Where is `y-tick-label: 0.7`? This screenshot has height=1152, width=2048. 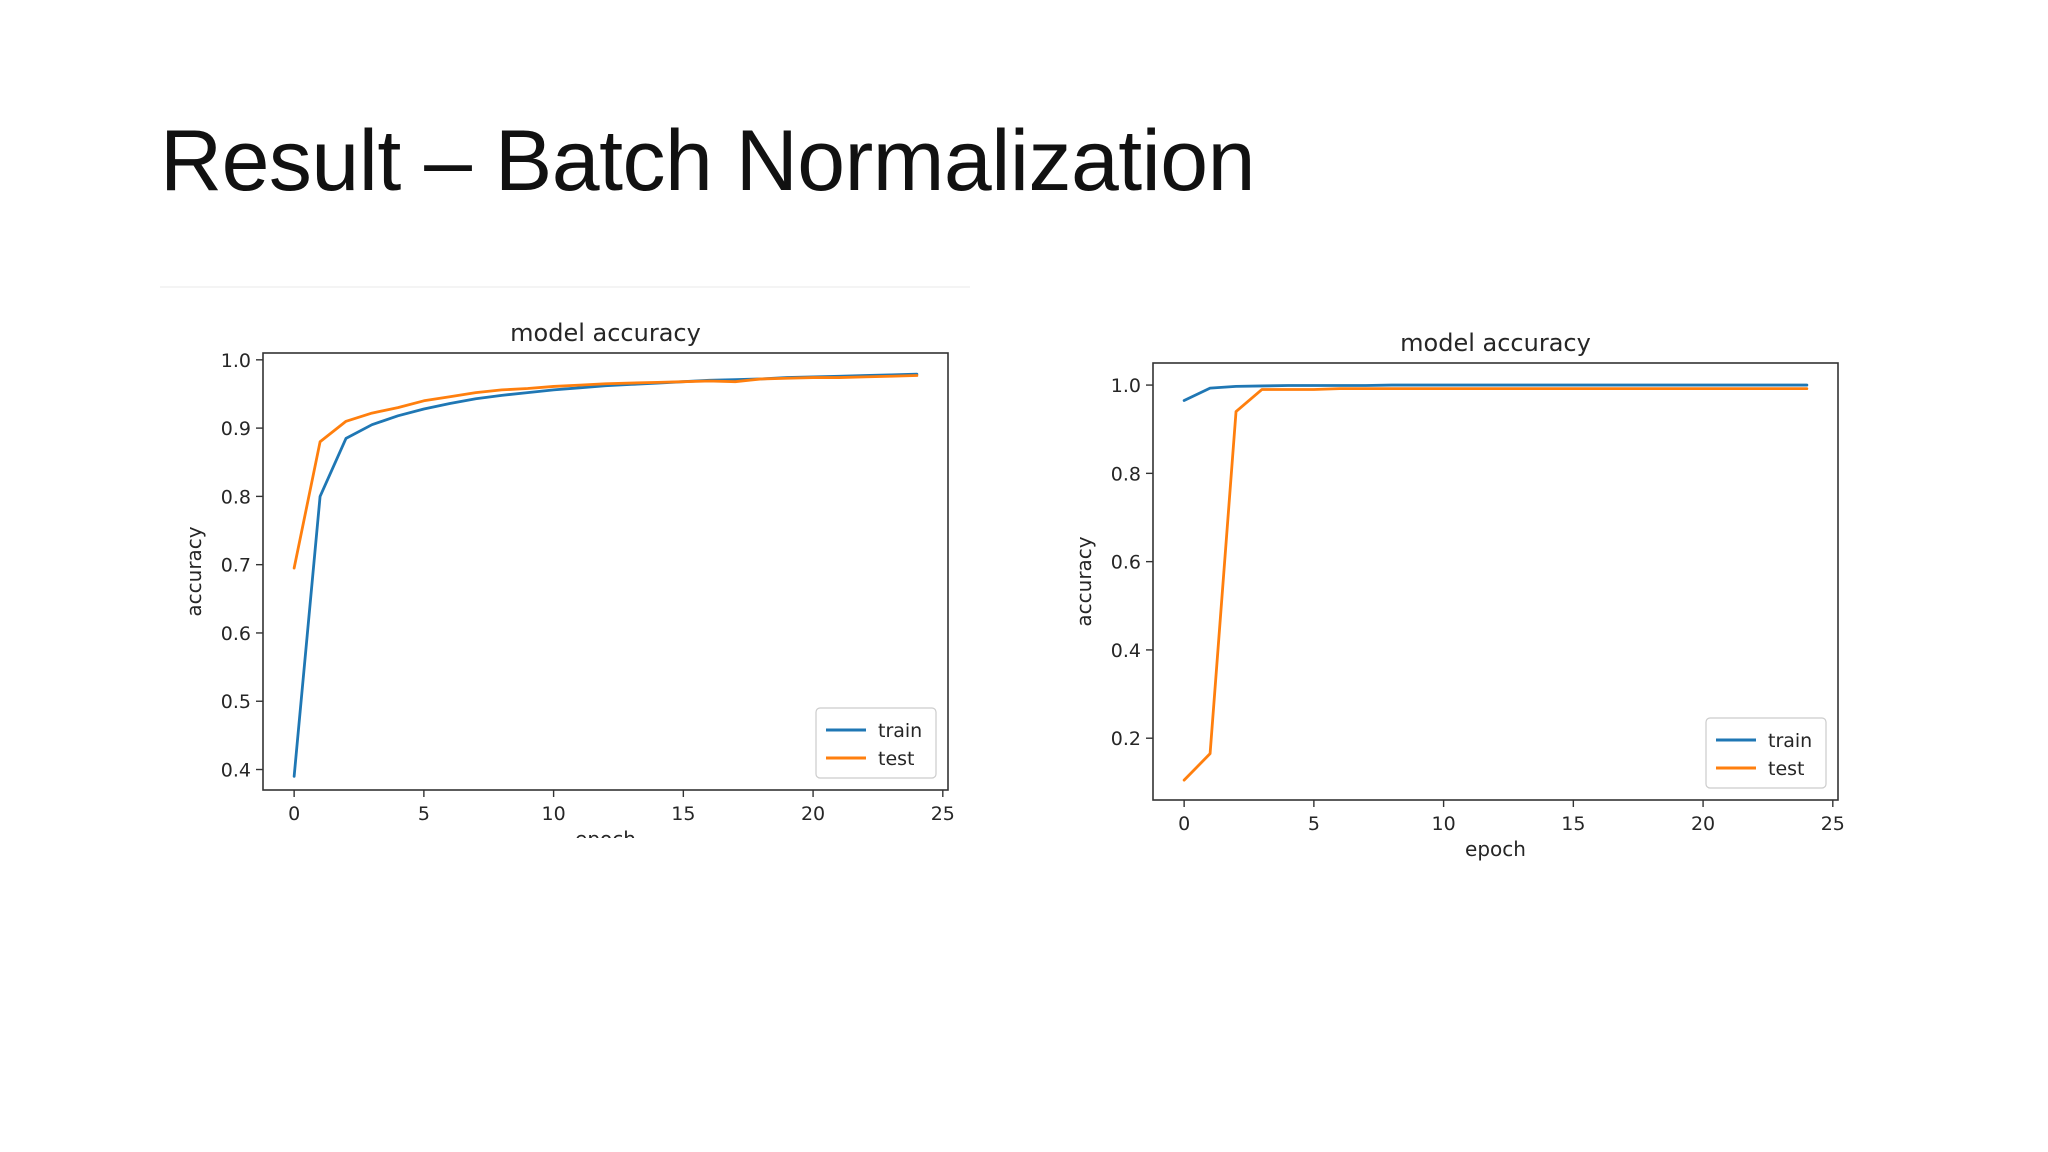 y-tick-label: 0.7 is located at coordinates (236, 566).